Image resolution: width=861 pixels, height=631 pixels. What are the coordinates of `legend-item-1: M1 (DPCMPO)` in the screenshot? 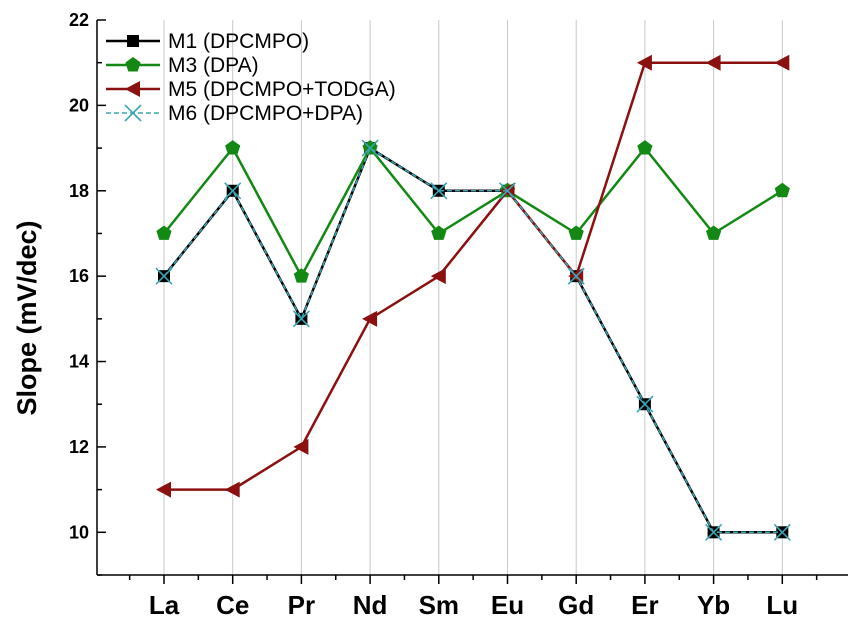 It's located at (207, 41).